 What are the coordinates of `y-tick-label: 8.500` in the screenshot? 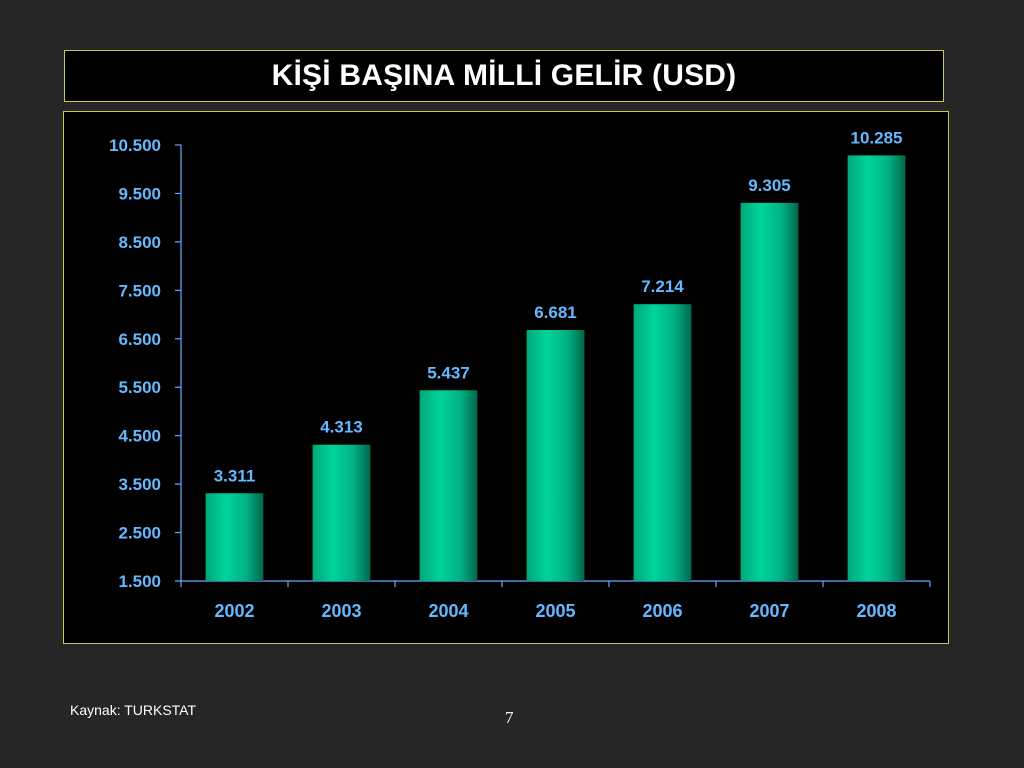 It's located at (139, 242).